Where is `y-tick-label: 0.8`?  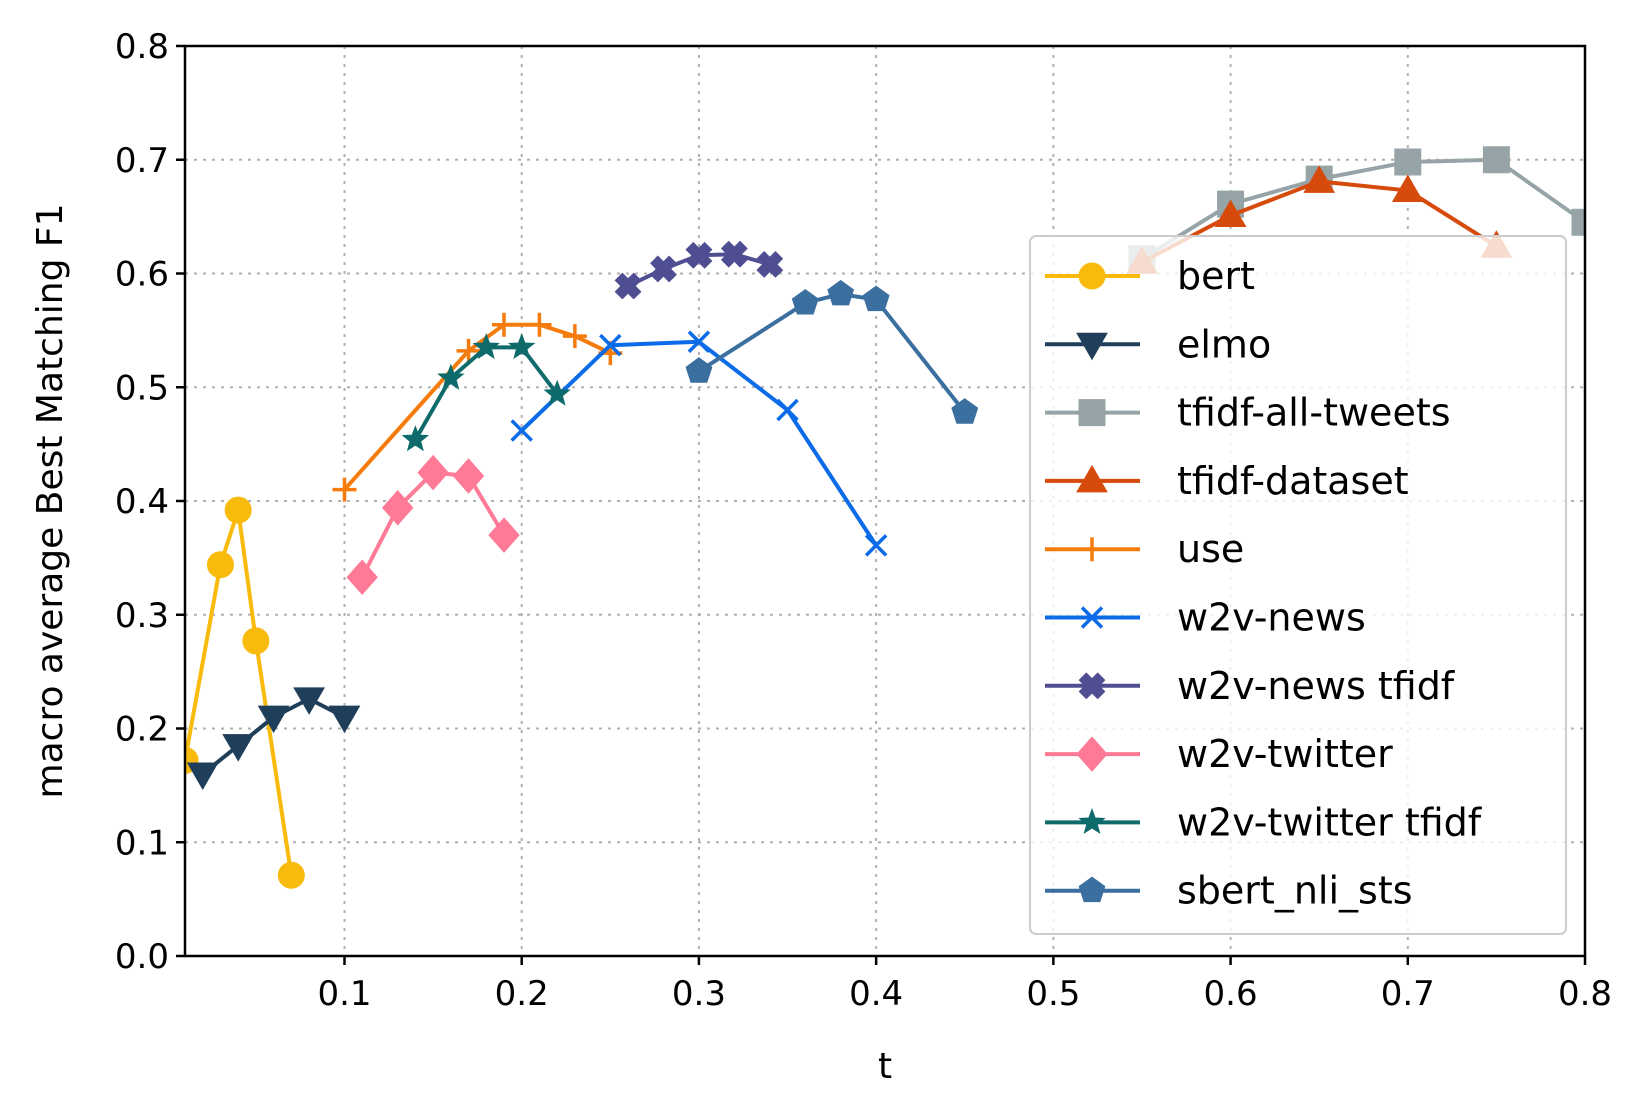 y-tick-label: 0.8 is located at coordinates (142, 47).